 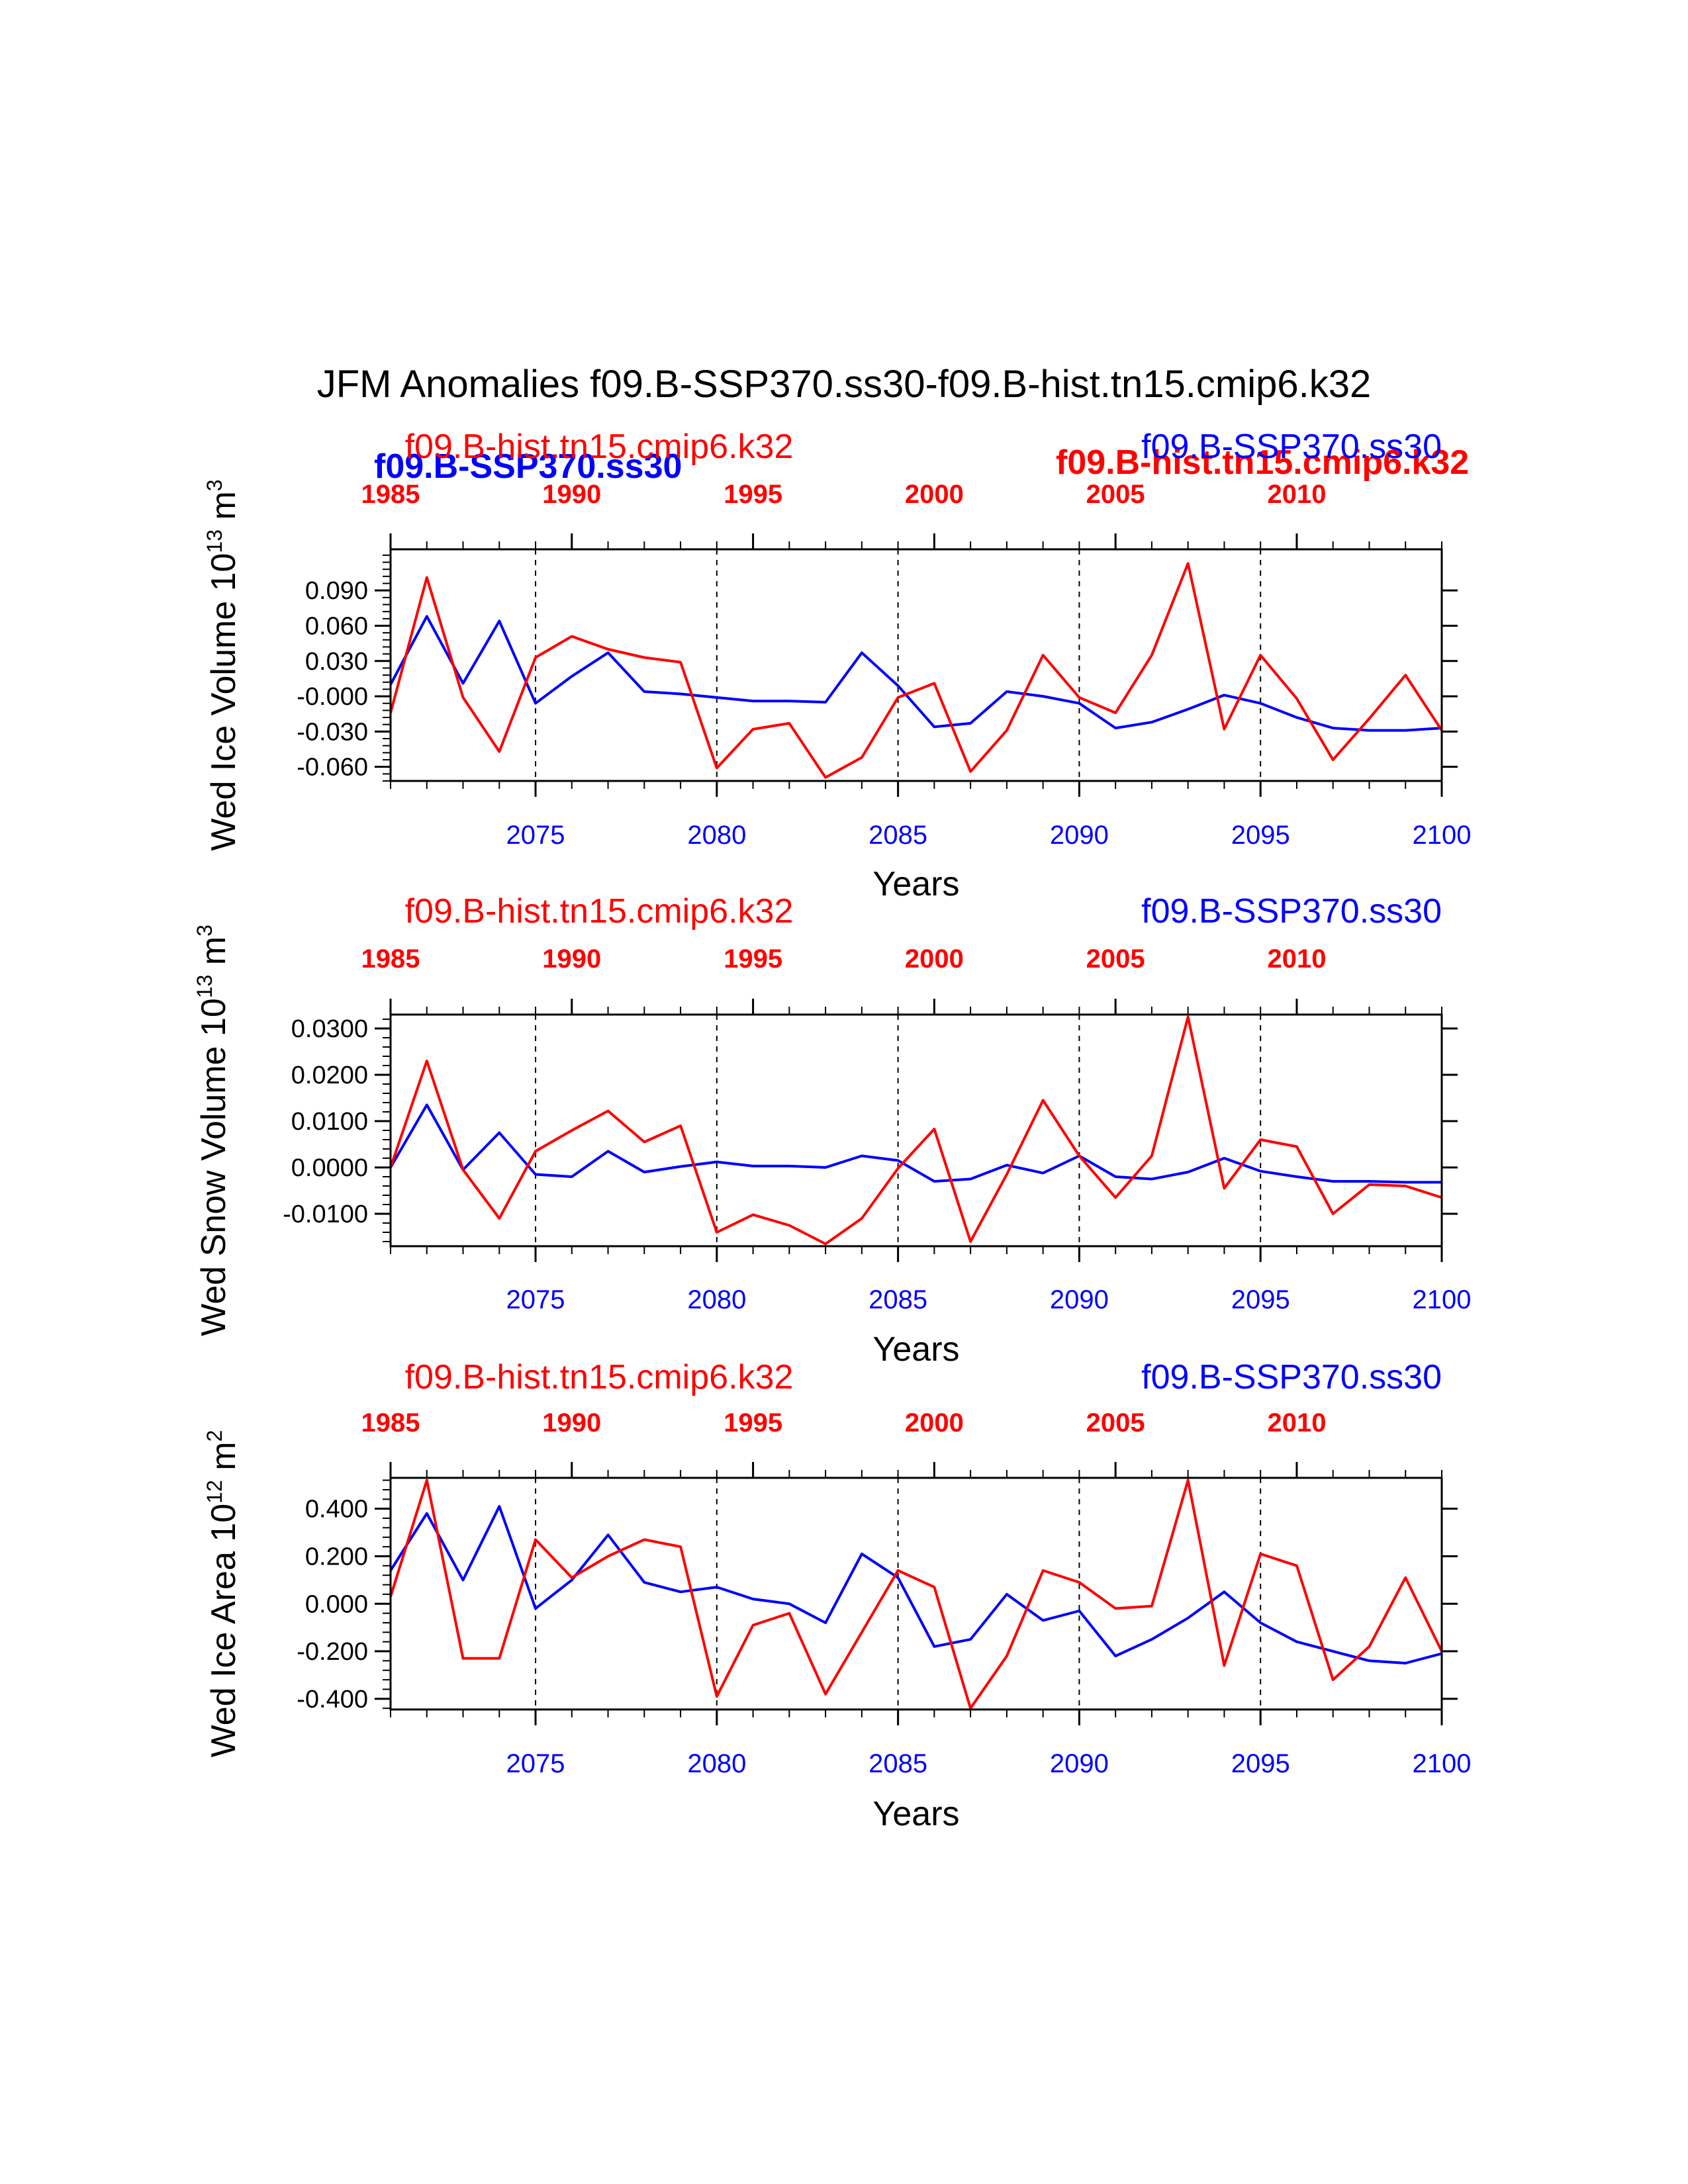 I want to click on series-line-model, so click(x=915, y=1143).